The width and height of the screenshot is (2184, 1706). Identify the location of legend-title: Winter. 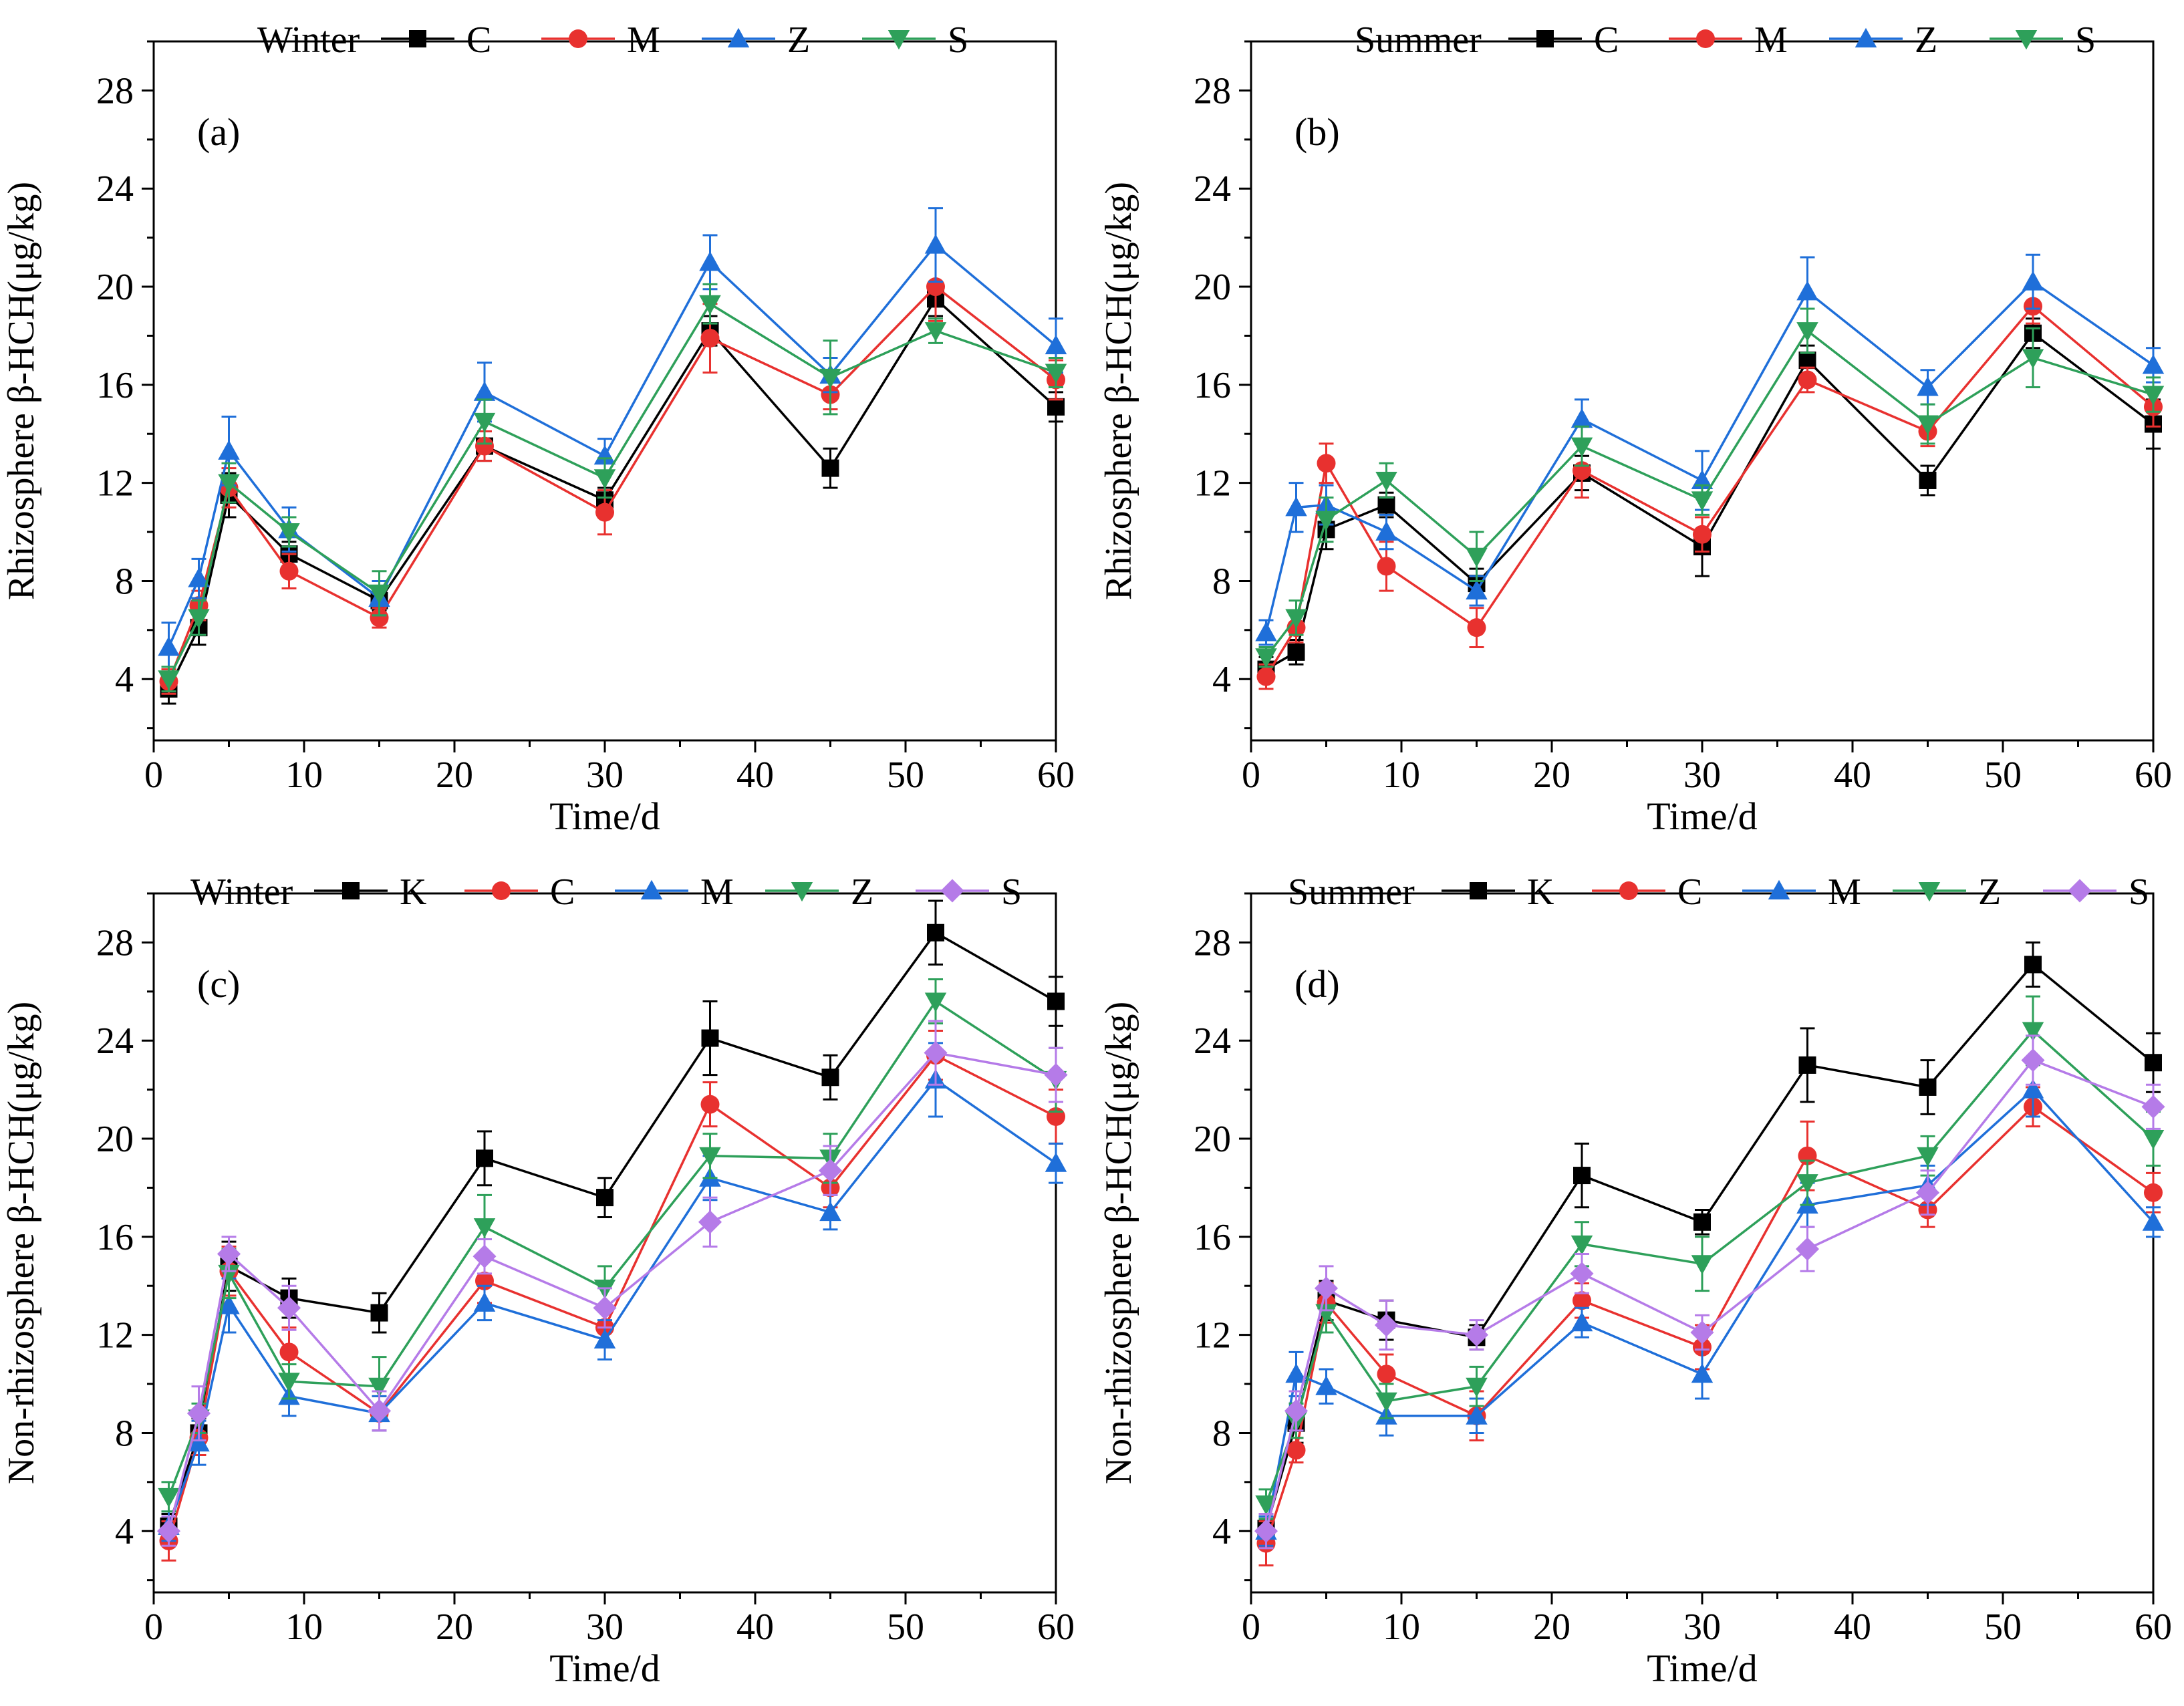
(242, 892).